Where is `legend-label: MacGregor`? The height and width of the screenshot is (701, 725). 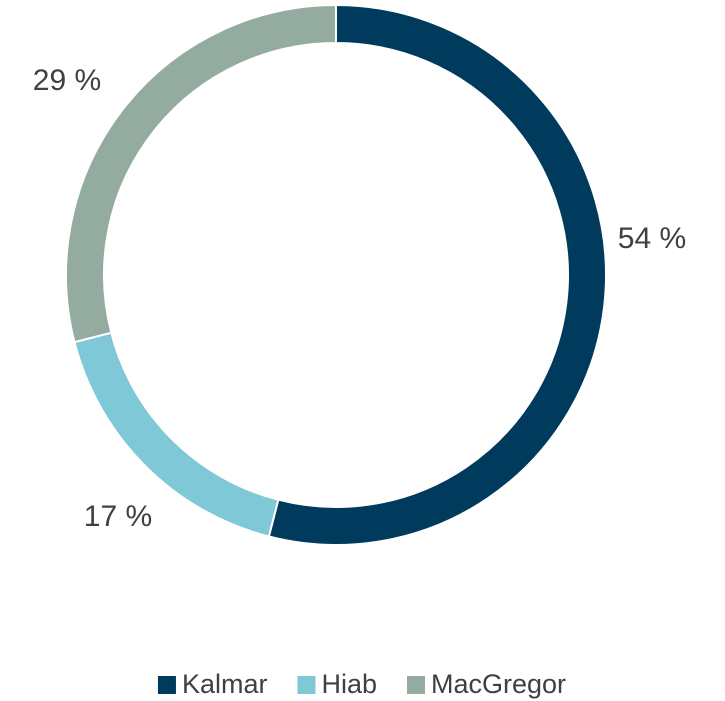 legend-label: MacGregor is located at coordinates (498, 684).